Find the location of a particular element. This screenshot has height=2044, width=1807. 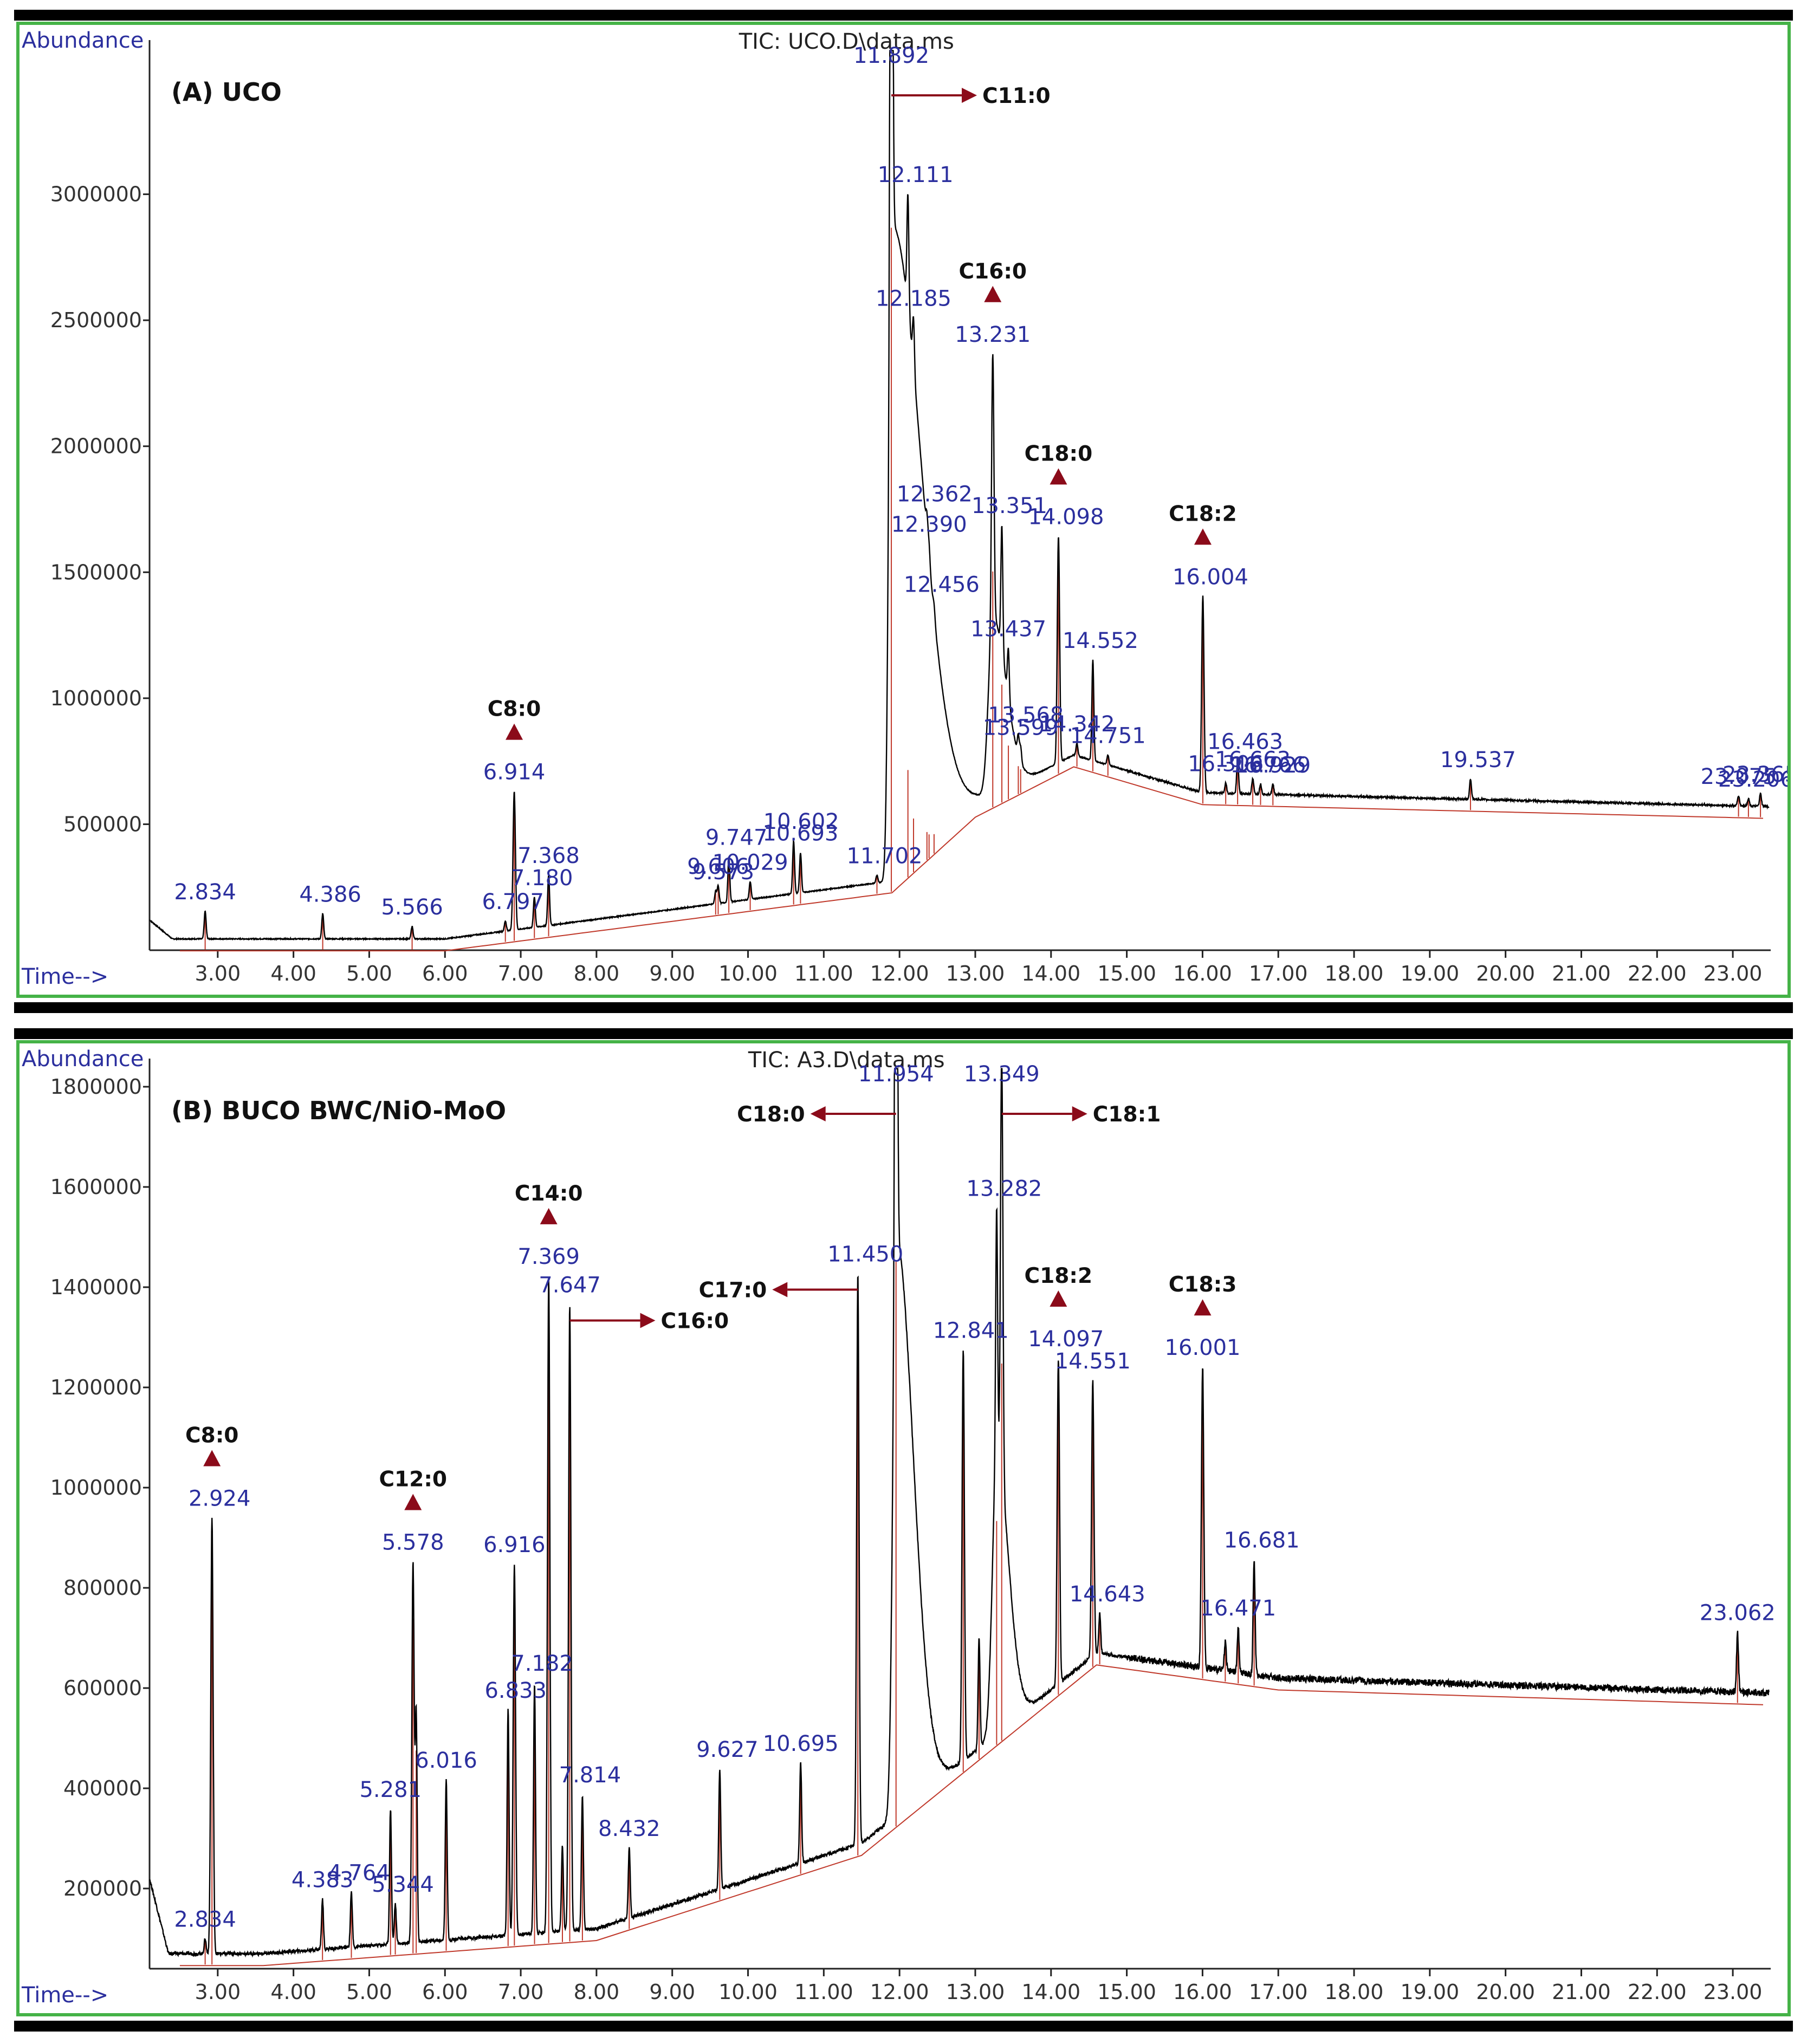

compound-annotation: C18:3 is located at coordinates (1203, 1285).